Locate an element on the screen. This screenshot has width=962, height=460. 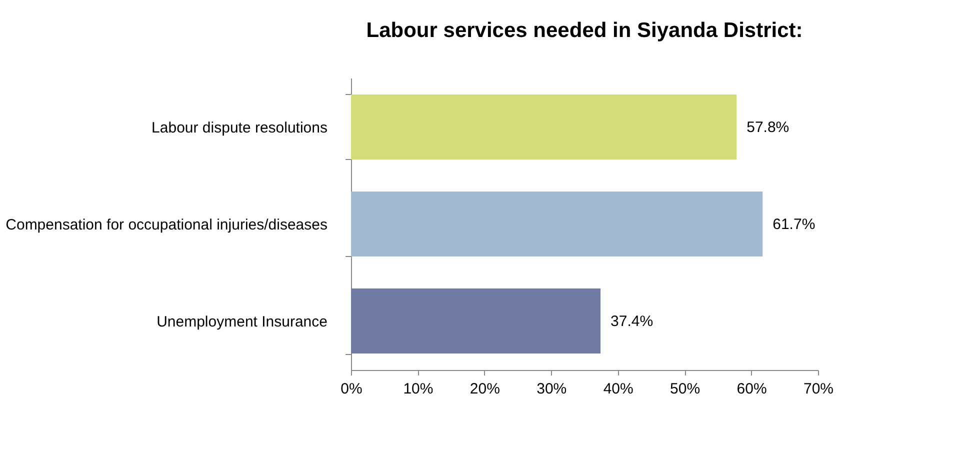
x-tick-label: 70% is located at coordinates (818, 389).